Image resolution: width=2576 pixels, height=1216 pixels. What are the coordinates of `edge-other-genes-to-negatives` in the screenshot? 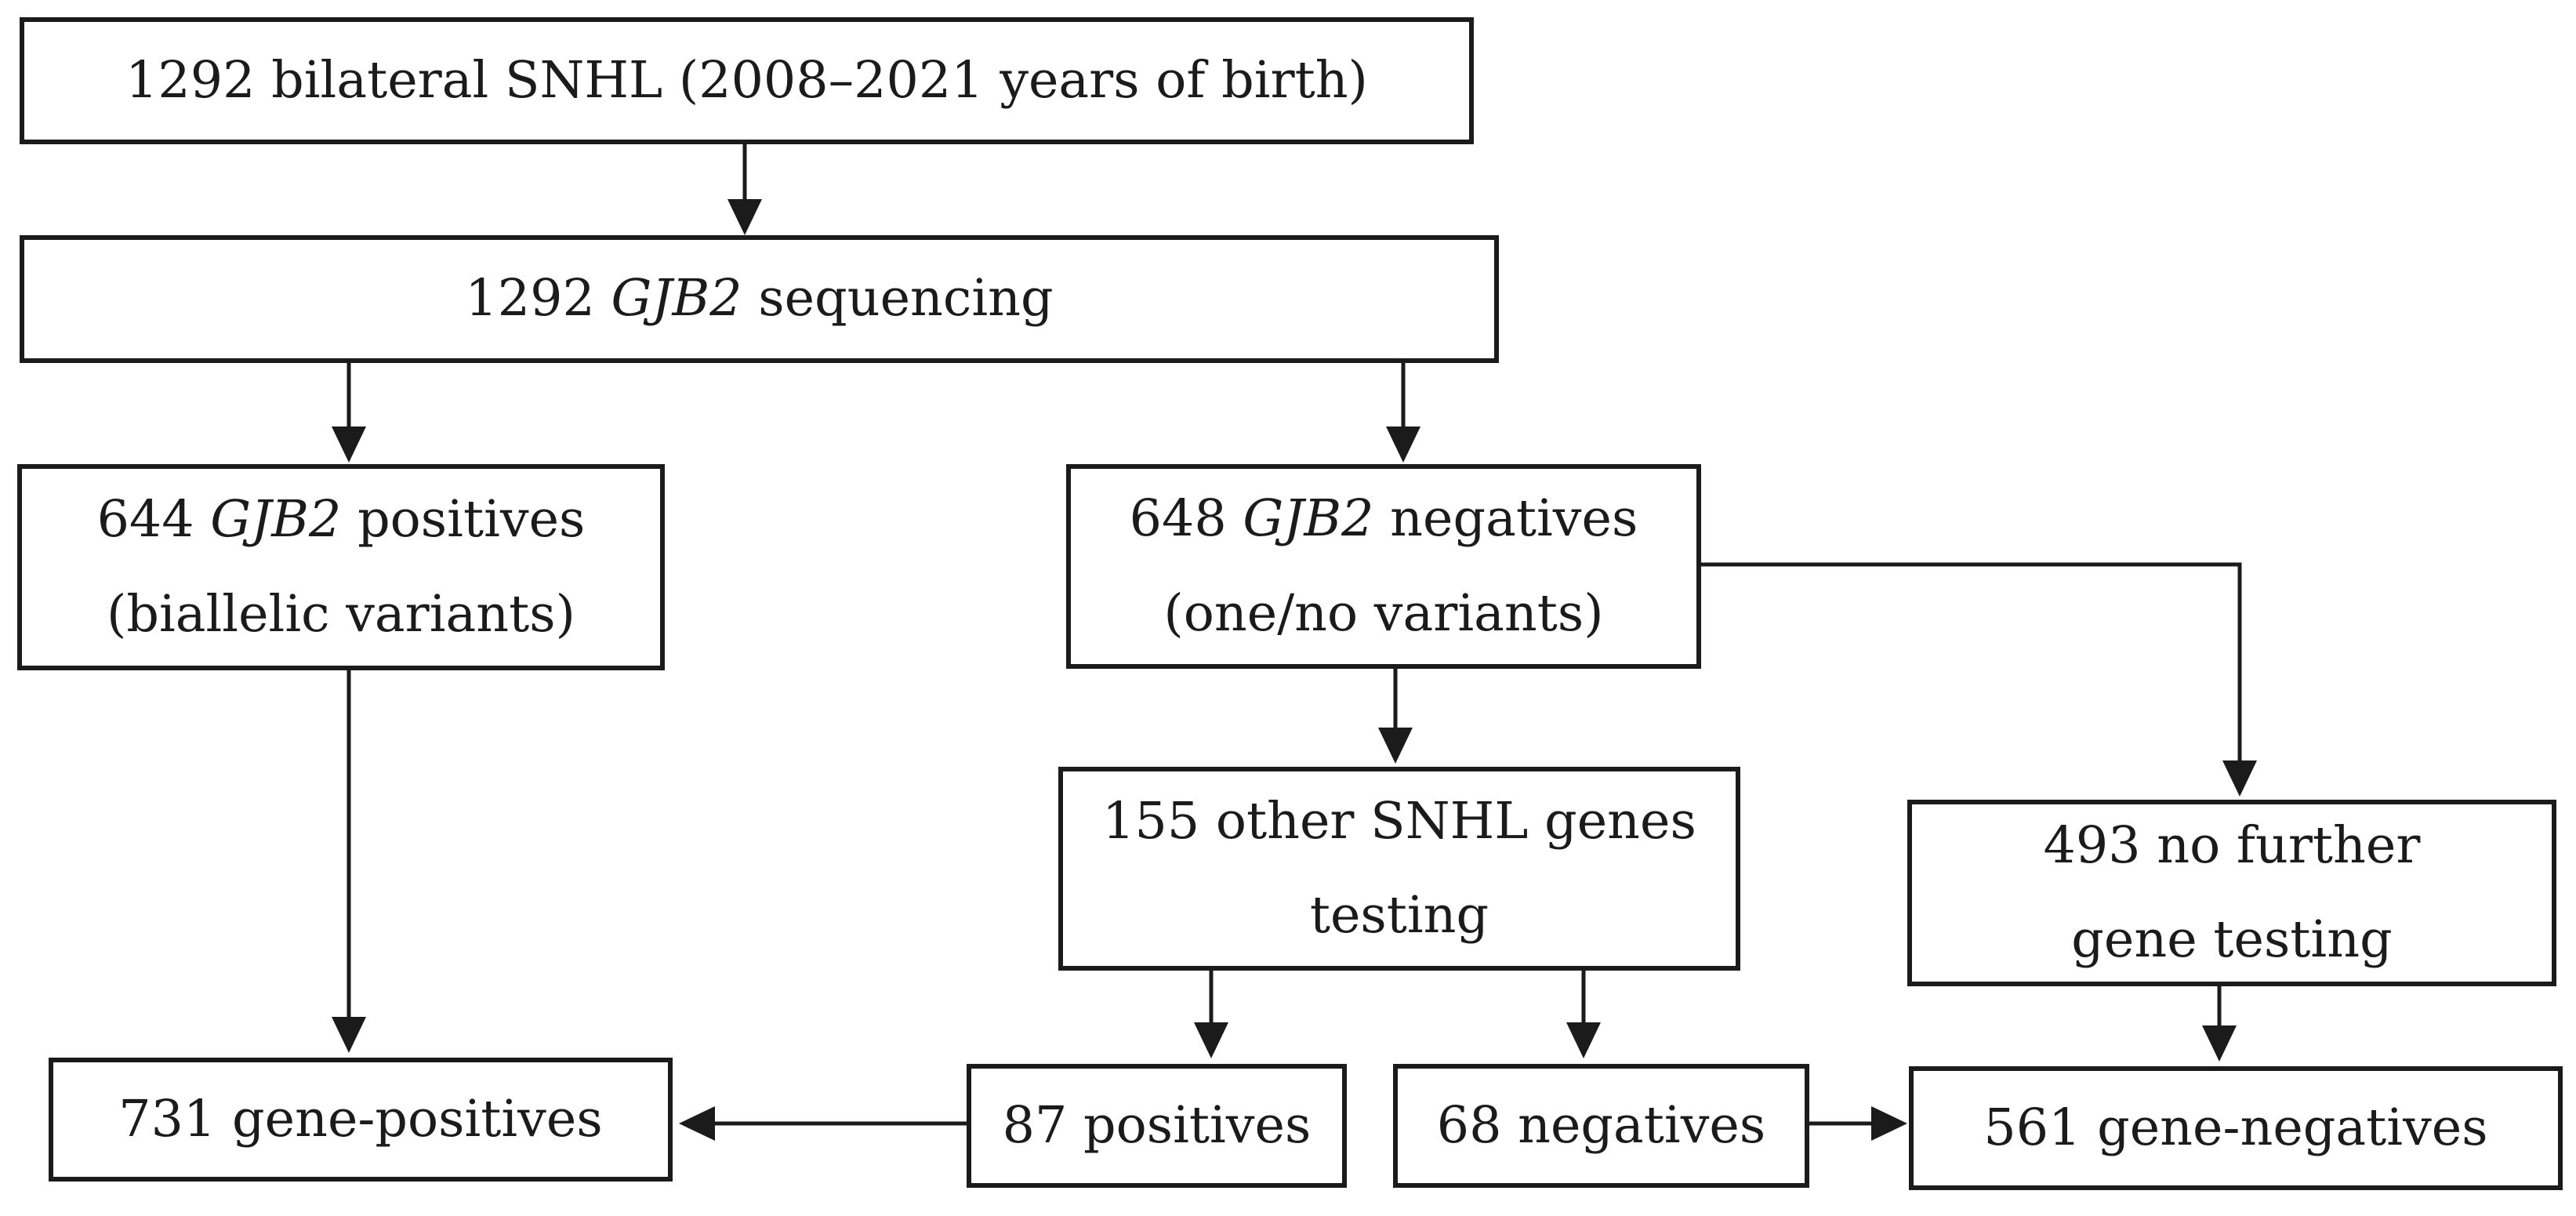 It's located at (1584, 1014).